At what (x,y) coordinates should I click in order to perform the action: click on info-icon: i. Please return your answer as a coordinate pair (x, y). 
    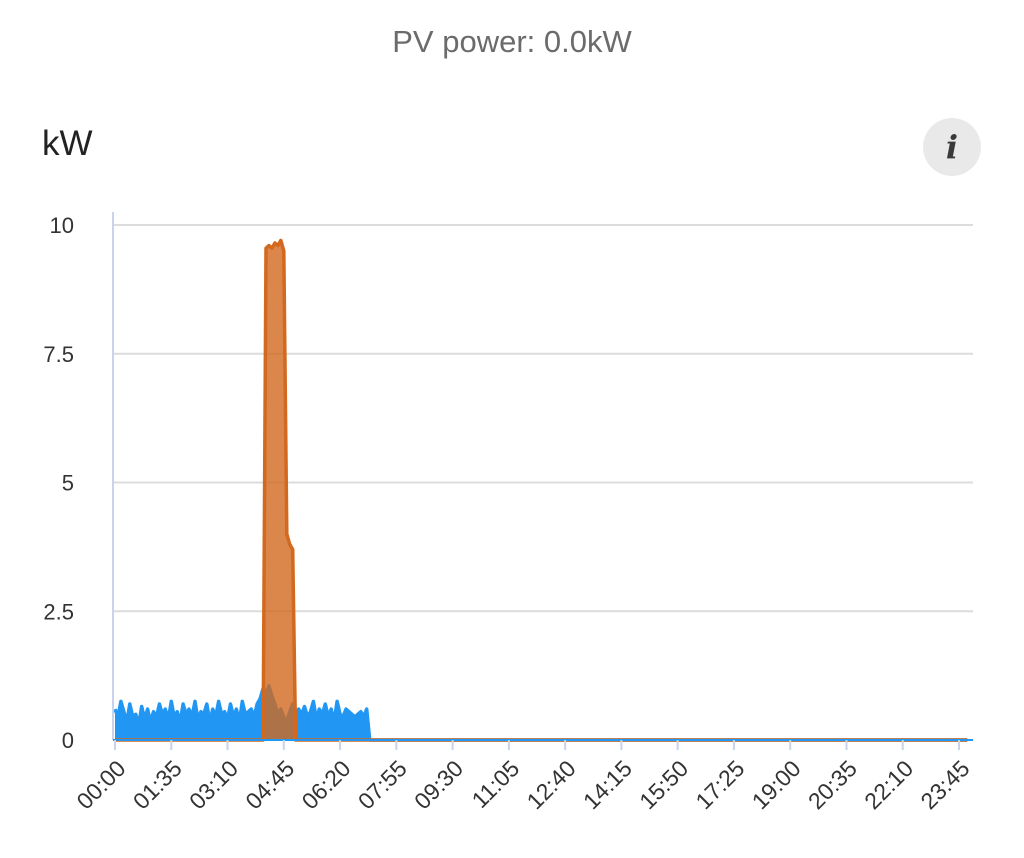
    Looking at the image, I should click on (952, 147).